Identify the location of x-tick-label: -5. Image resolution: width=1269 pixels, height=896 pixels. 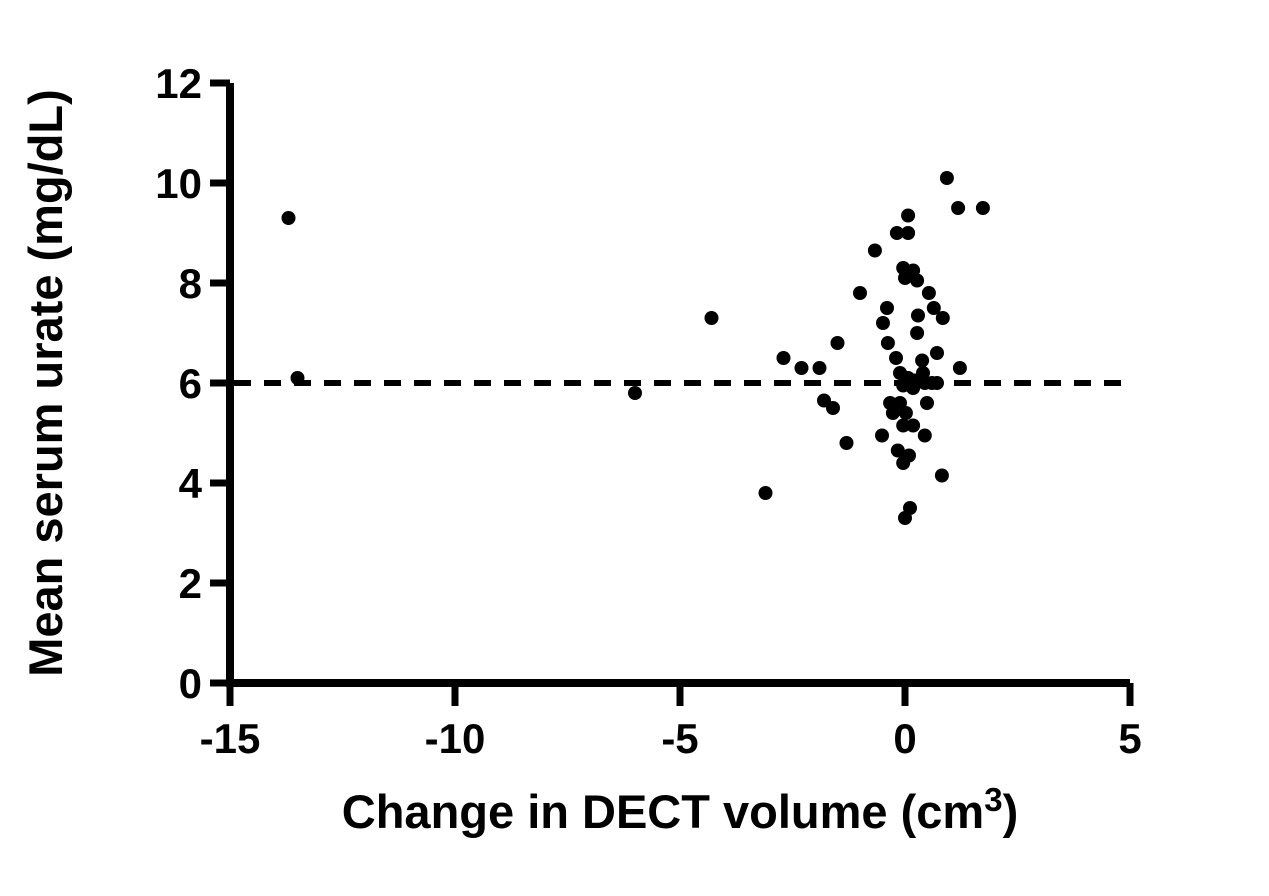
(679, 738).